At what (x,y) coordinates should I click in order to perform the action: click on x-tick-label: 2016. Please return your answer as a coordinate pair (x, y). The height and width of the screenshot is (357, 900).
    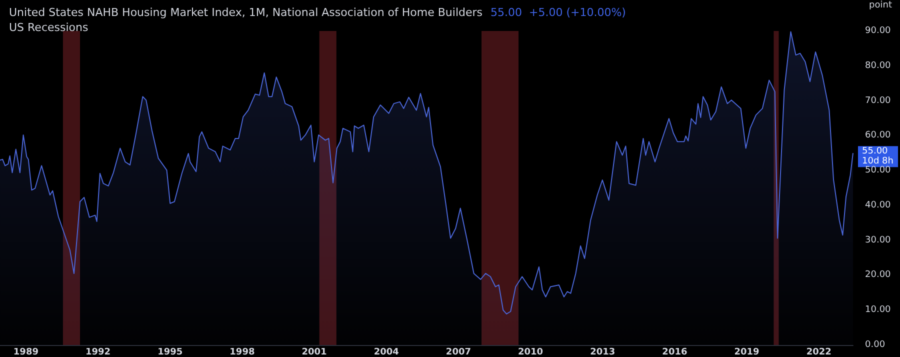
    Looking at the image, I should click on (675, 352).